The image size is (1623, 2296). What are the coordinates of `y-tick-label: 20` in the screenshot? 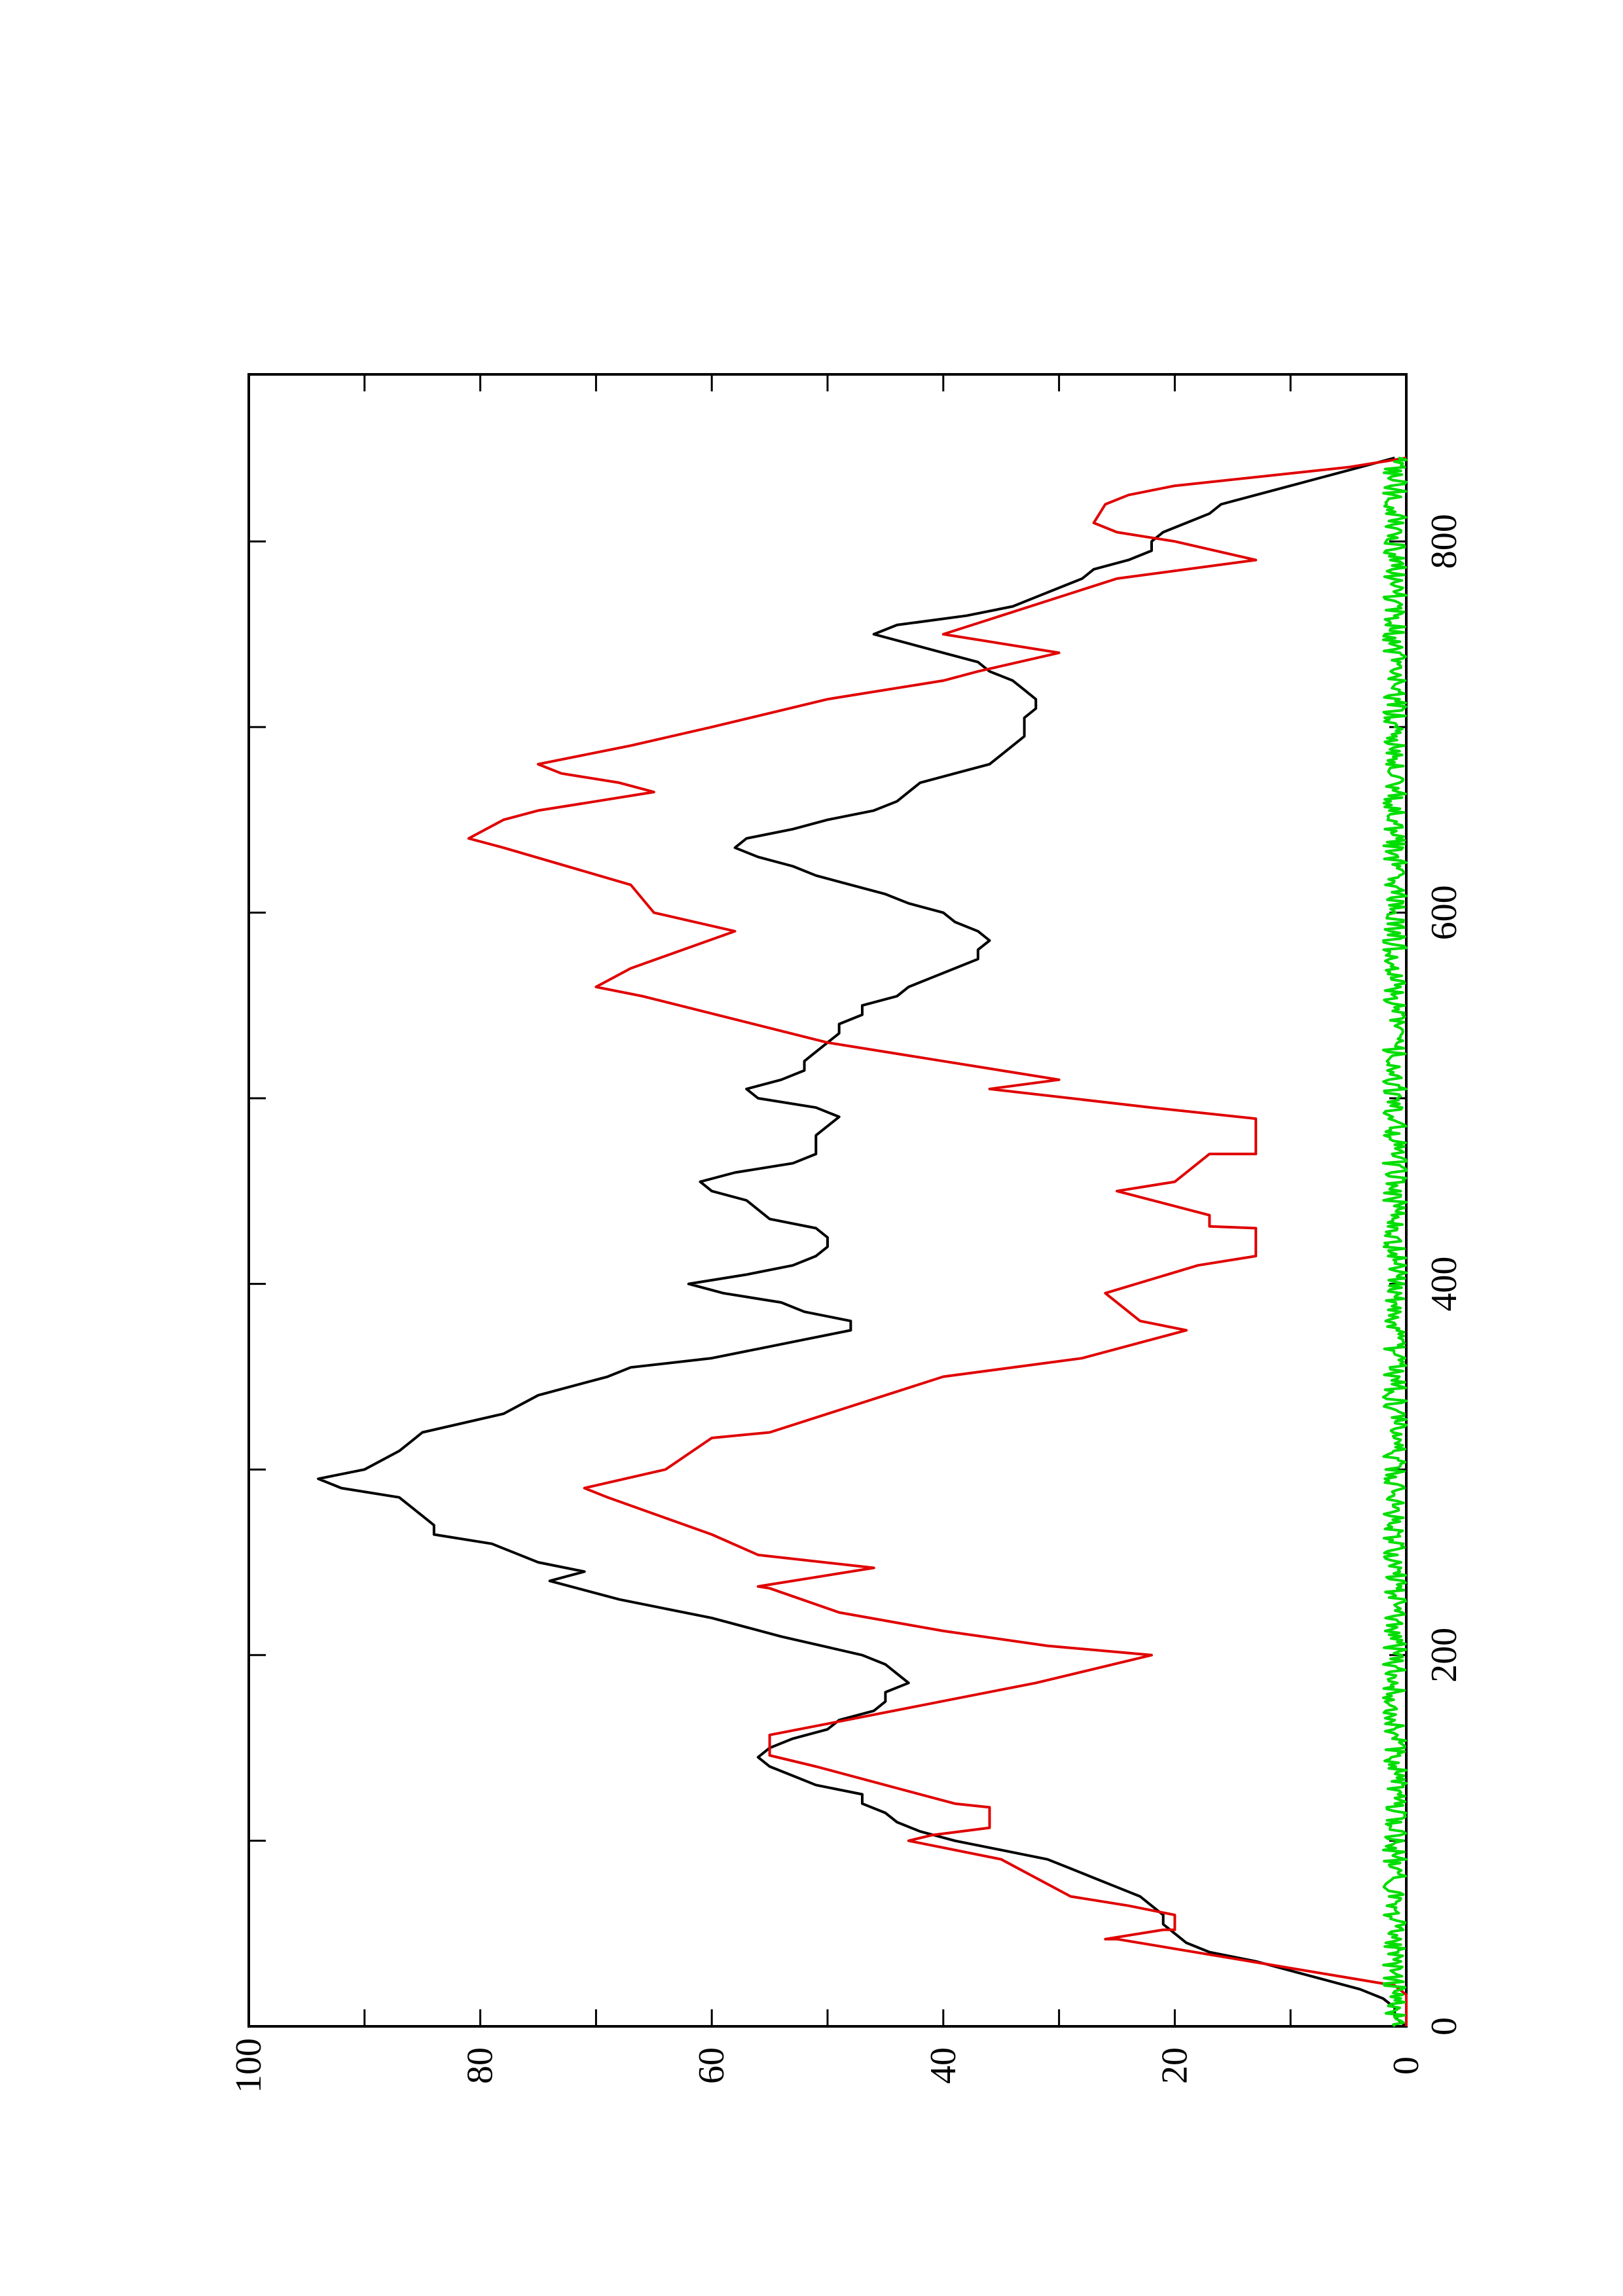 It's located at (1174, 2065).